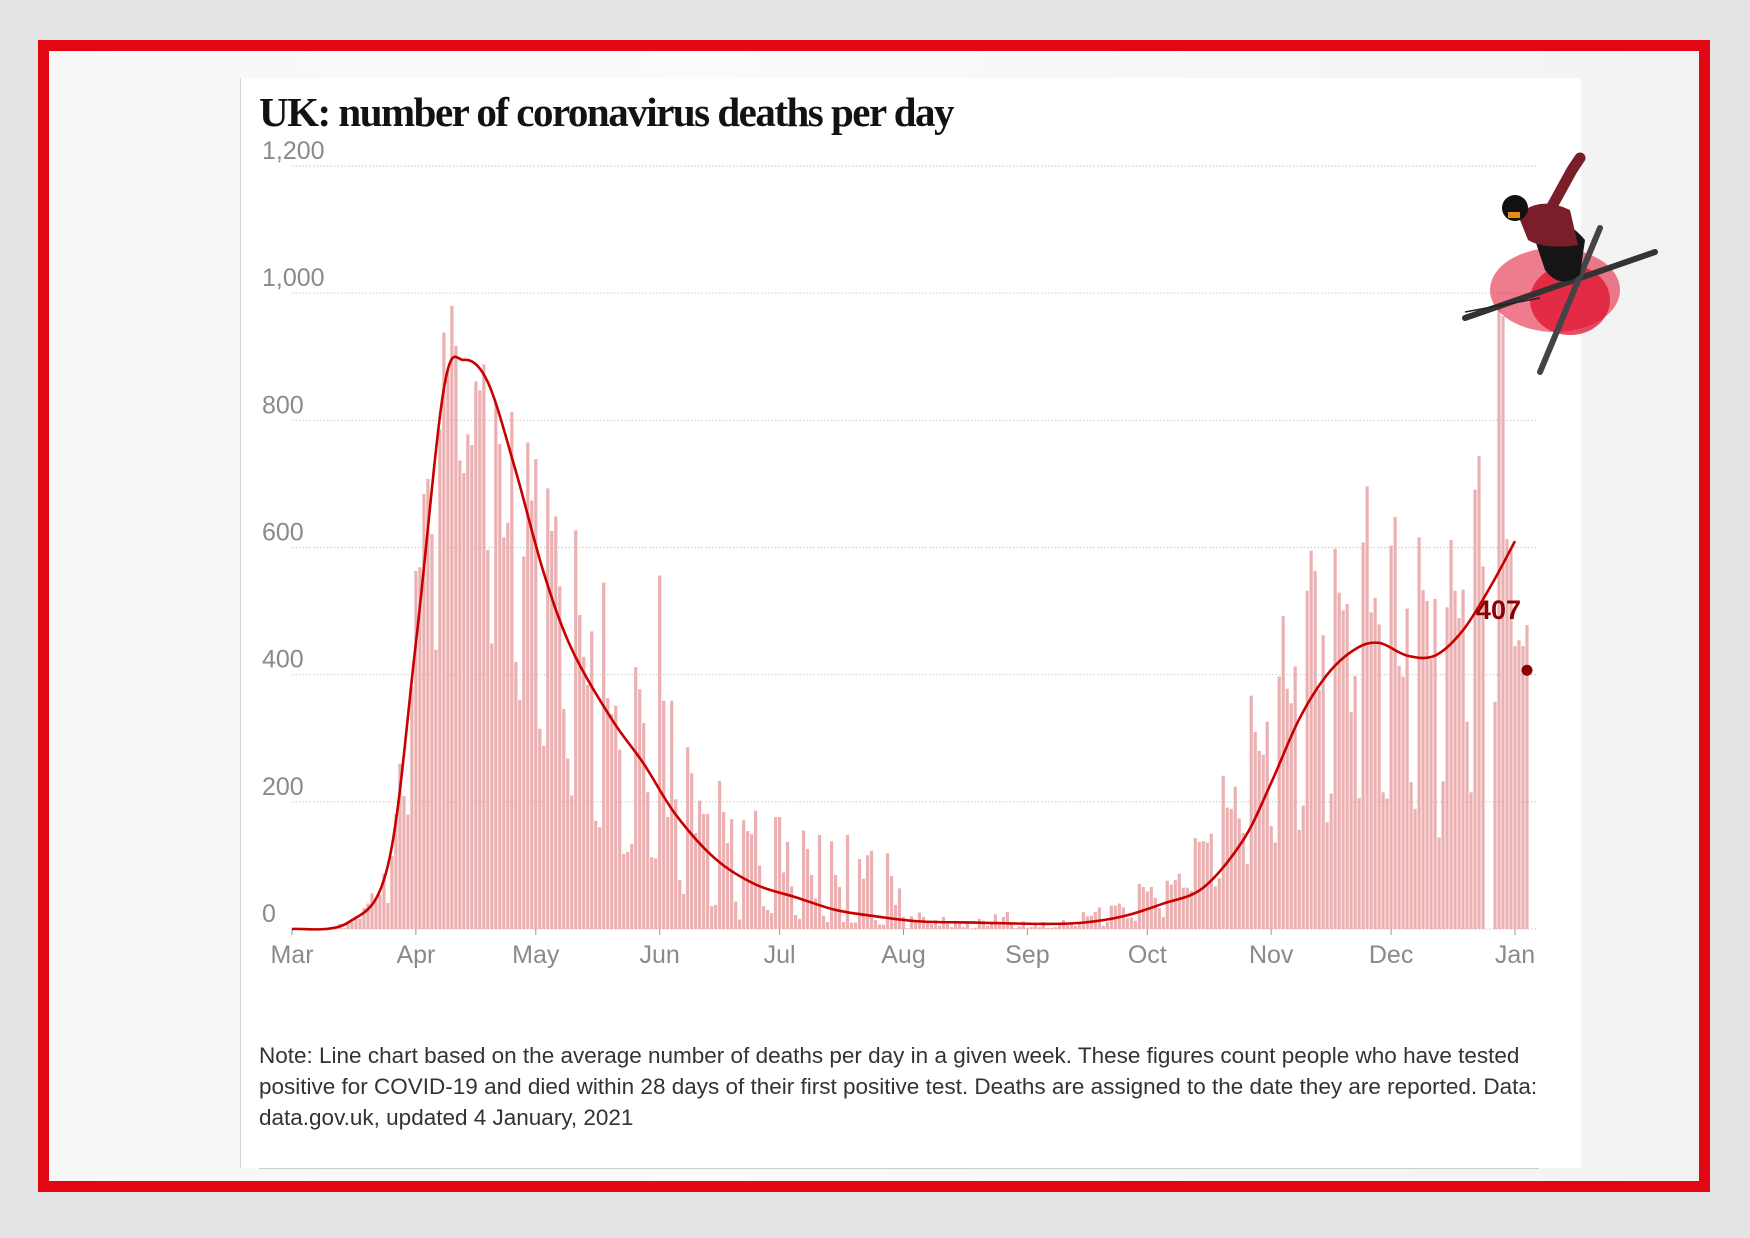  Describe the element at coordinates (903, 955) in the screenshot. I see `x-tick-label: Aug` at that location.